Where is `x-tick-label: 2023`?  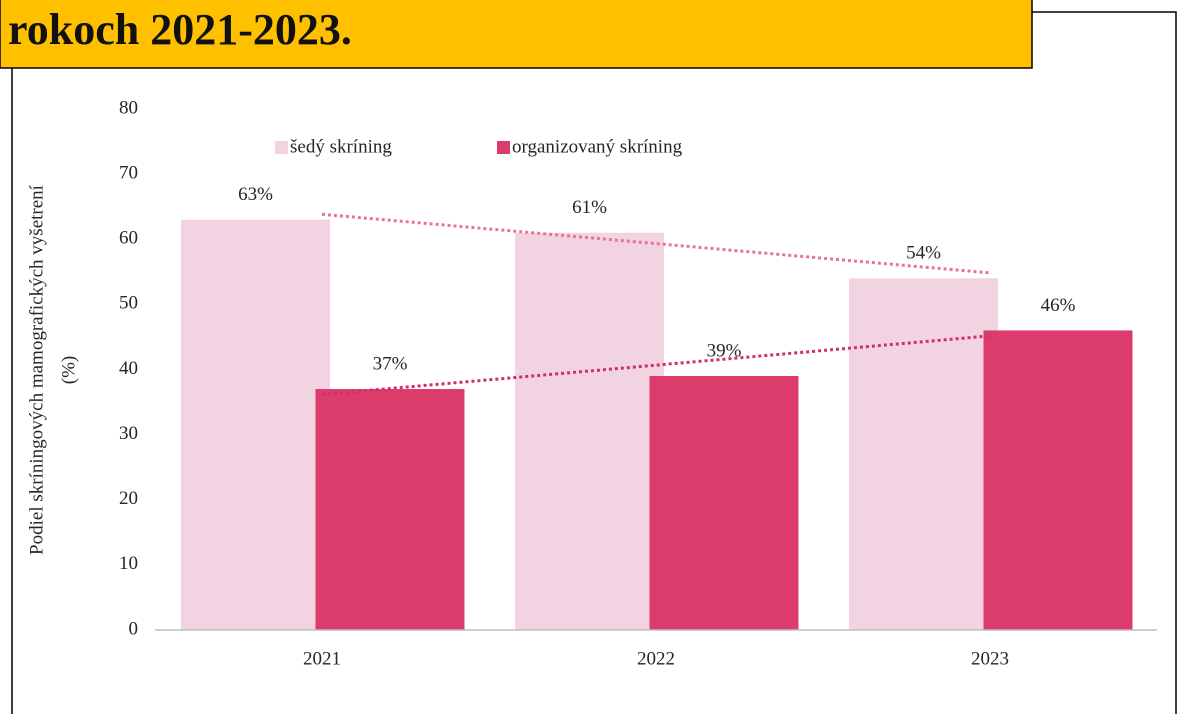 x-tick-label: 2023 is located at coordinates (990, 658).